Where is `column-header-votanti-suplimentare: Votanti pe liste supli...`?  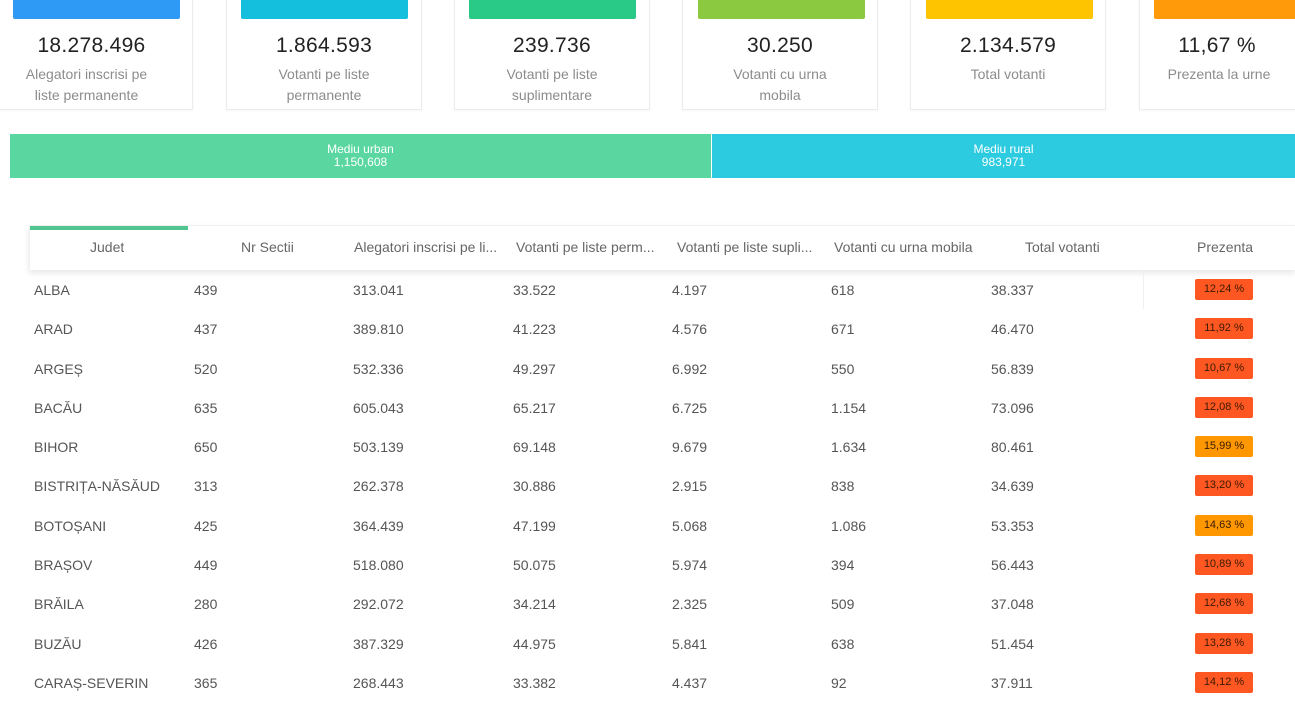
column-header-votanti-suplimentare: Votanti pe liste supli... is located at coordinates (745, 247).